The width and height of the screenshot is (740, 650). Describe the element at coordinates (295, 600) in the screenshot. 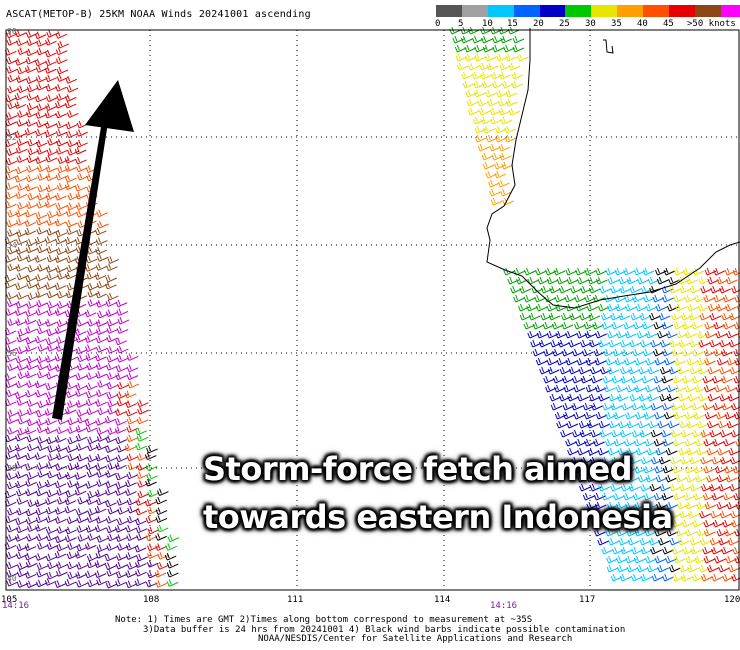

I see `lon-label: 111` at that location.